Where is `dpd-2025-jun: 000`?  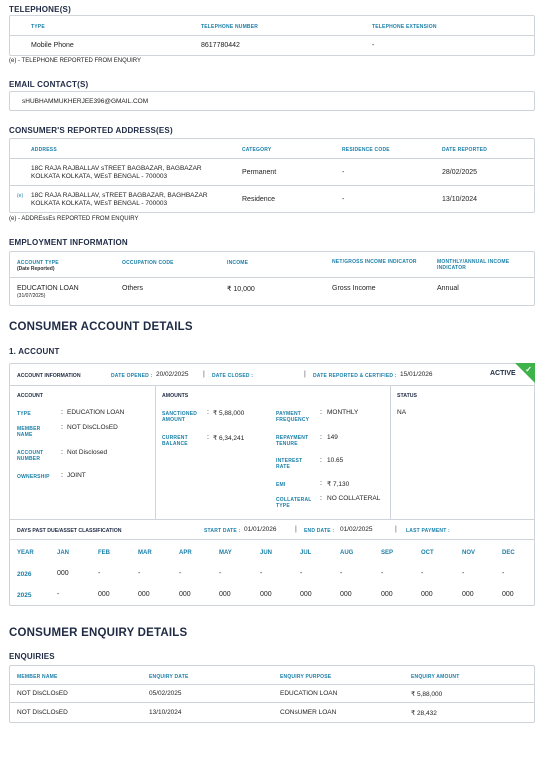 dpd-2025-jun: 000 is located at coordinates (266, 594).